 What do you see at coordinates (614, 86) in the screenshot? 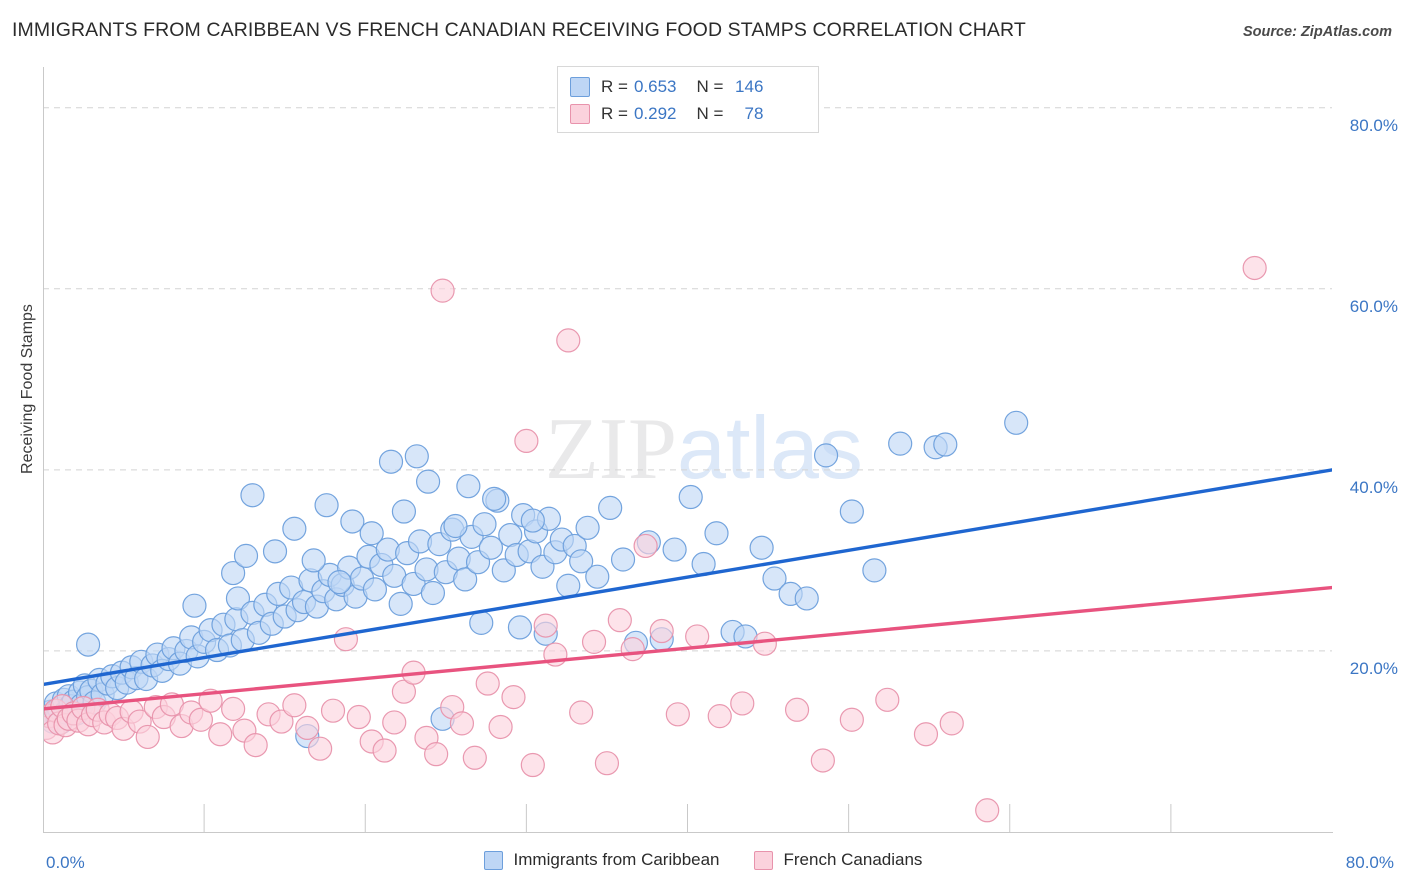
I see `stats-r-label-caribbean: R =` at bounding box center [614, 86].